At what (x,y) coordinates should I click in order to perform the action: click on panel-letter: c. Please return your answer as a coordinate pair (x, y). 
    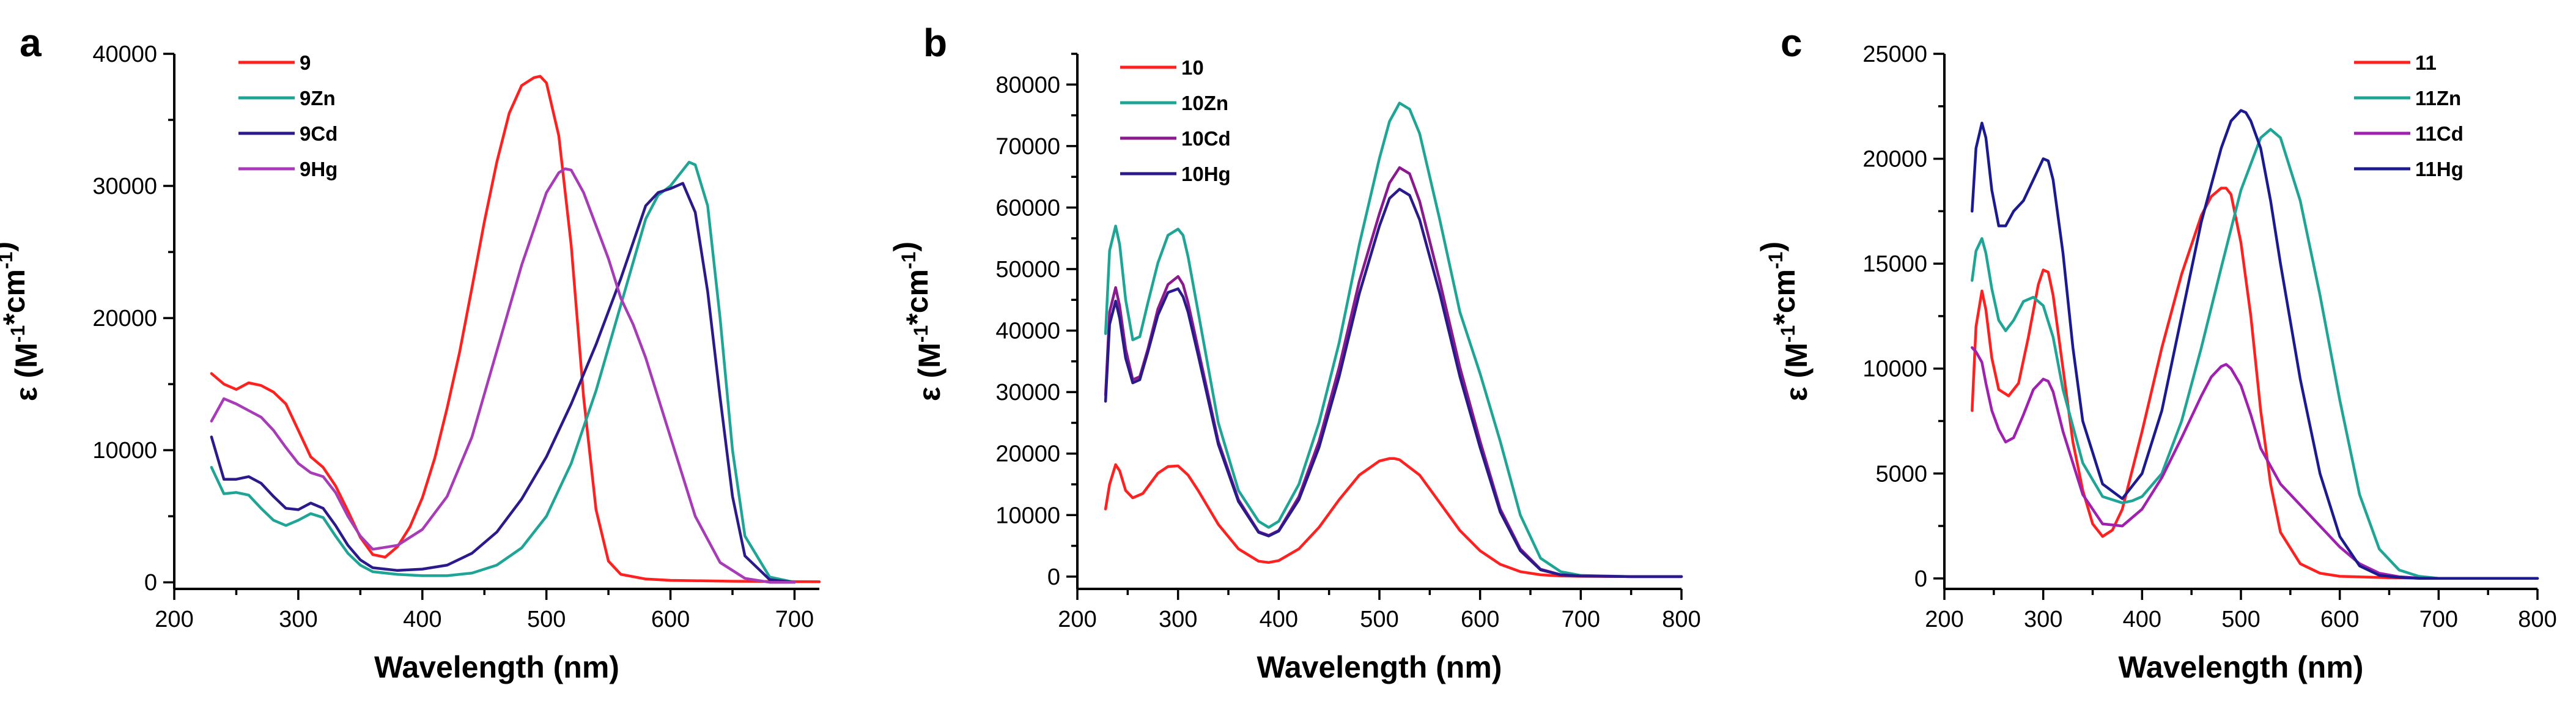
    Looking at the image, I should click on (1792, 43).